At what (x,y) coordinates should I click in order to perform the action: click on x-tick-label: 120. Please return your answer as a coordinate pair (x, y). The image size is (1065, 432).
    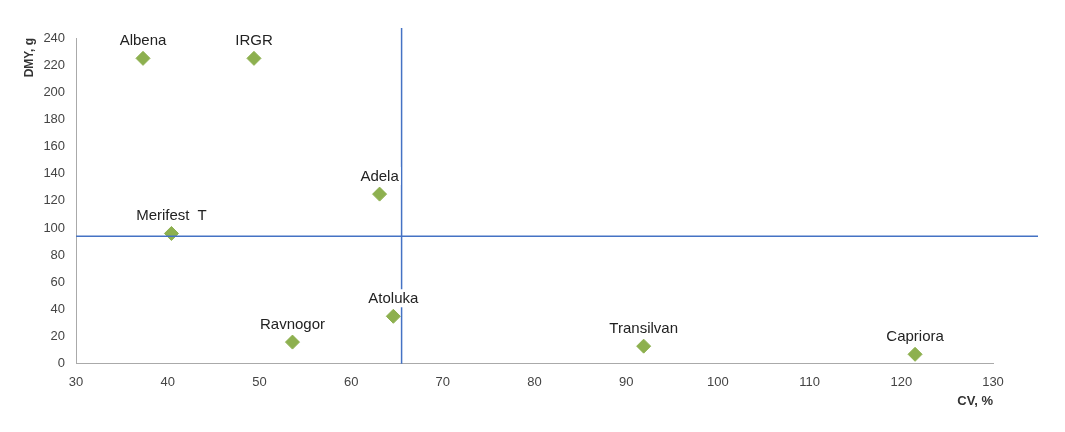
    Looking at the image, I should click on (901, 382).